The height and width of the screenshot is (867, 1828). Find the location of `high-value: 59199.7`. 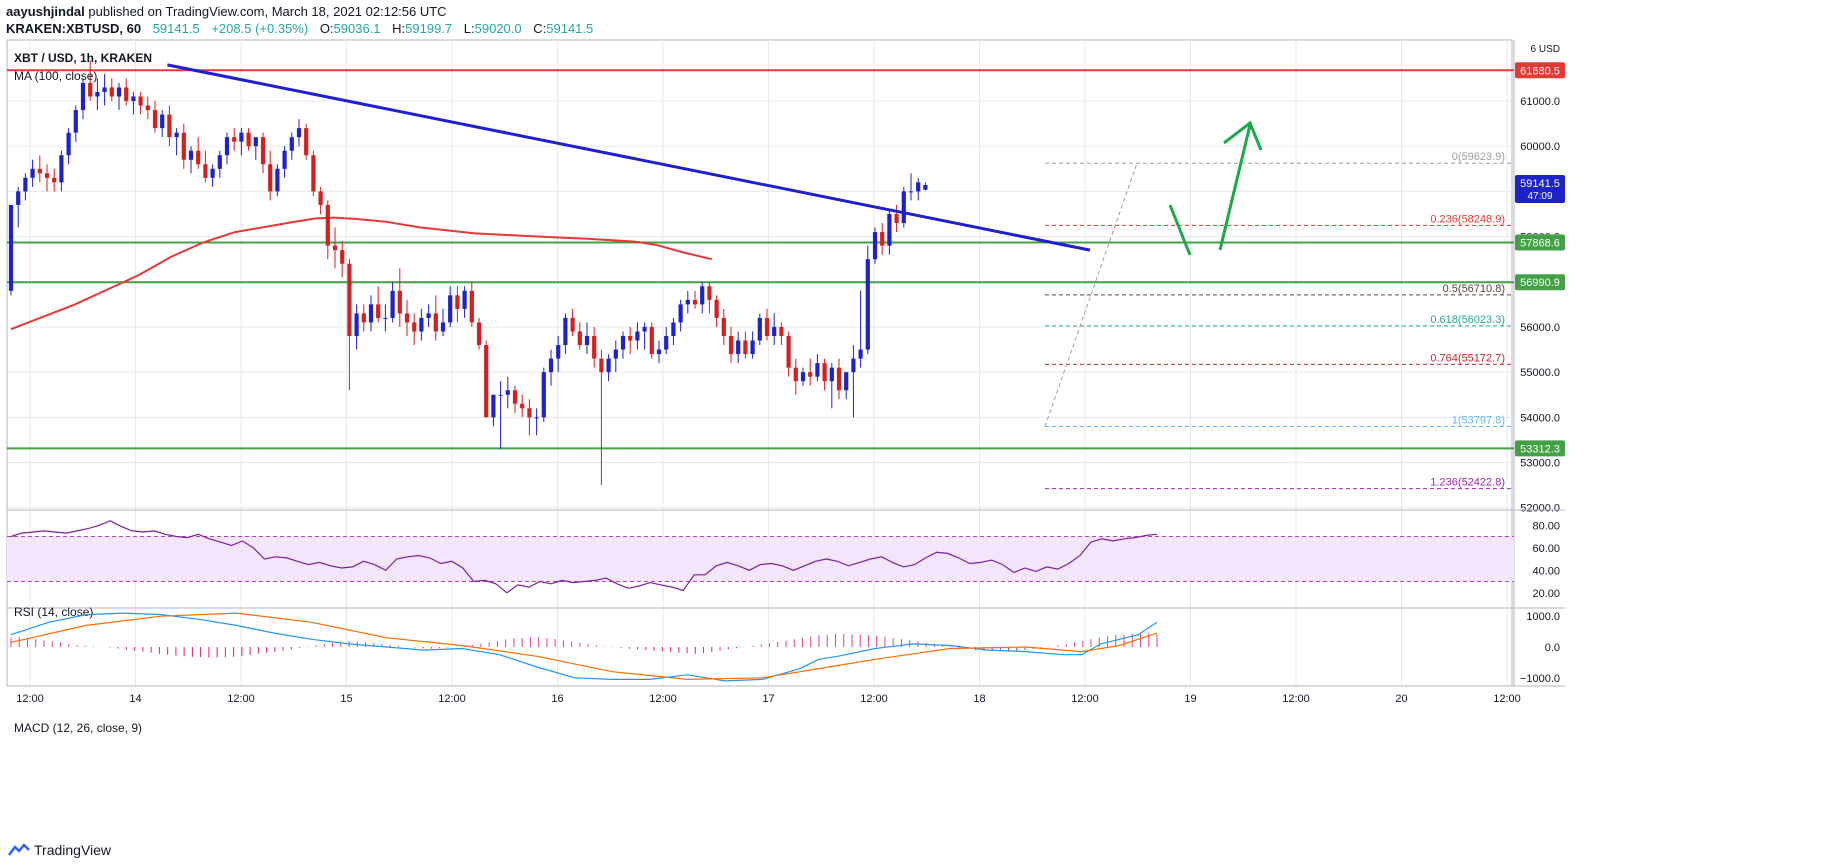

high-value: 59199.7 is located at coordinates (429, 28).